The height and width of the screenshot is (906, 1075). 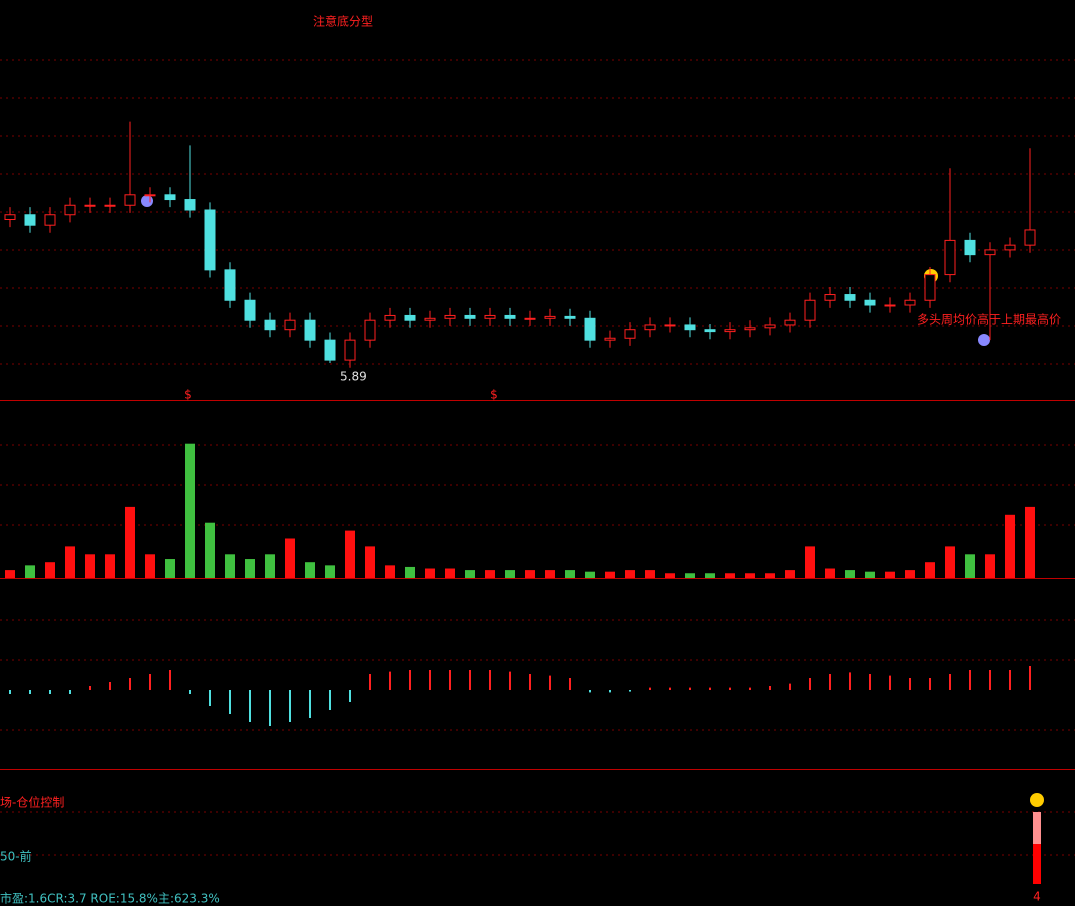 I want to click on gauge-bottom, so click(x=1037, y=864).